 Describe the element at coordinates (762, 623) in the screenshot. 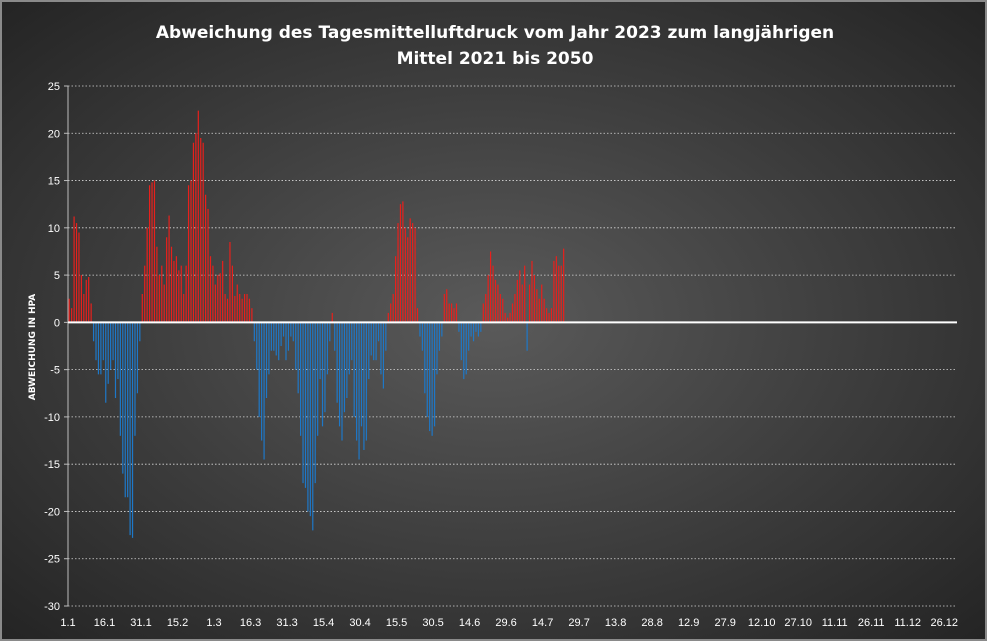

I see `x-tick-label: 12.10` at that location.